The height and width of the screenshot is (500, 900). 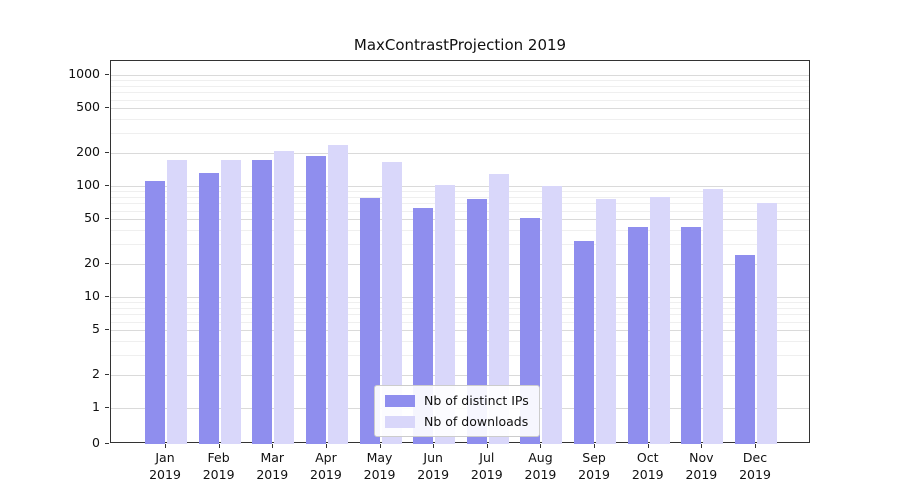 What do you see at coordinates (92, 295) in the screenshot?
I see `y-tick-label: 10` at bounding box center [92, 295].